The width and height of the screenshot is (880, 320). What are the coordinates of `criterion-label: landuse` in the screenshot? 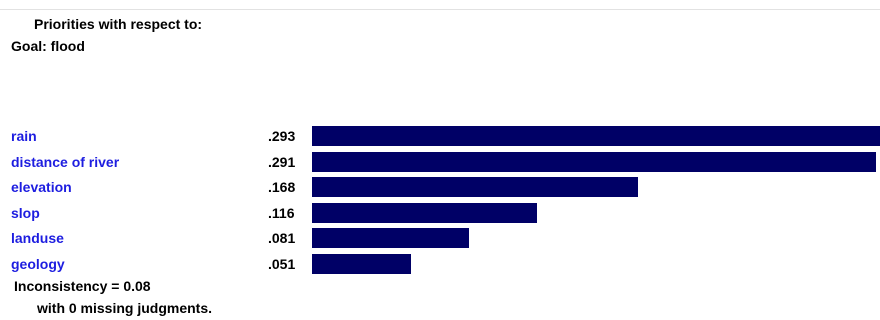 It's located at (37, 238).